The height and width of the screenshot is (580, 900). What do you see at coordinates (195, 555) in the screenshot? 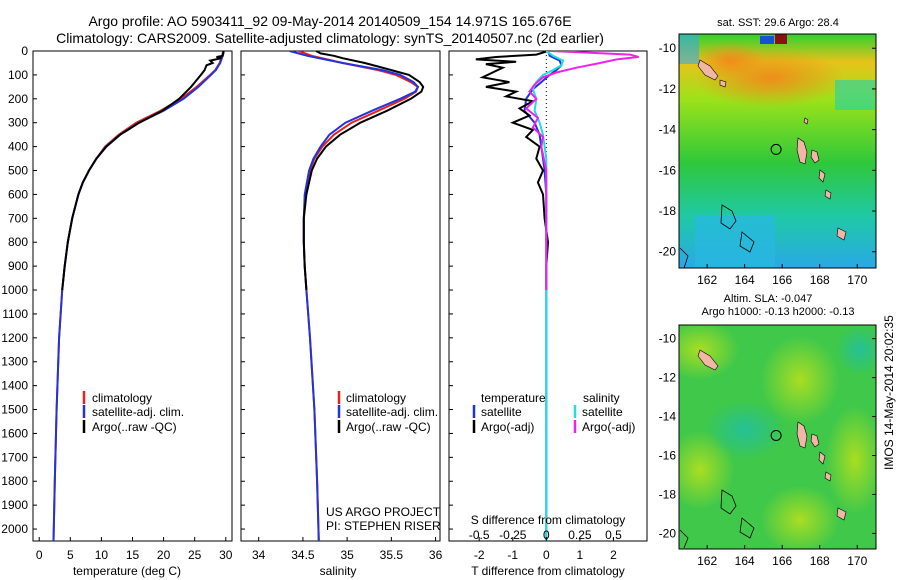
I see `x-tick-label: 25` at bounding box center [195, 555].